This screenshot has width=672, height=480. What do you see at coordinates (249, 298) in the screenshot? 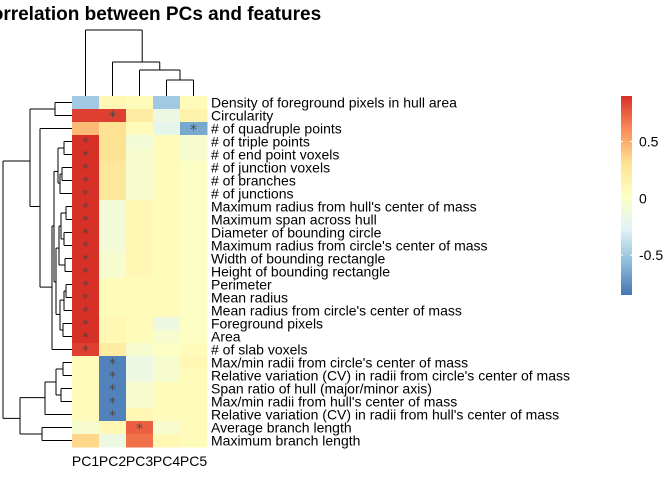
I see `row-label: Mean radius` at bounding box center [249, 298].